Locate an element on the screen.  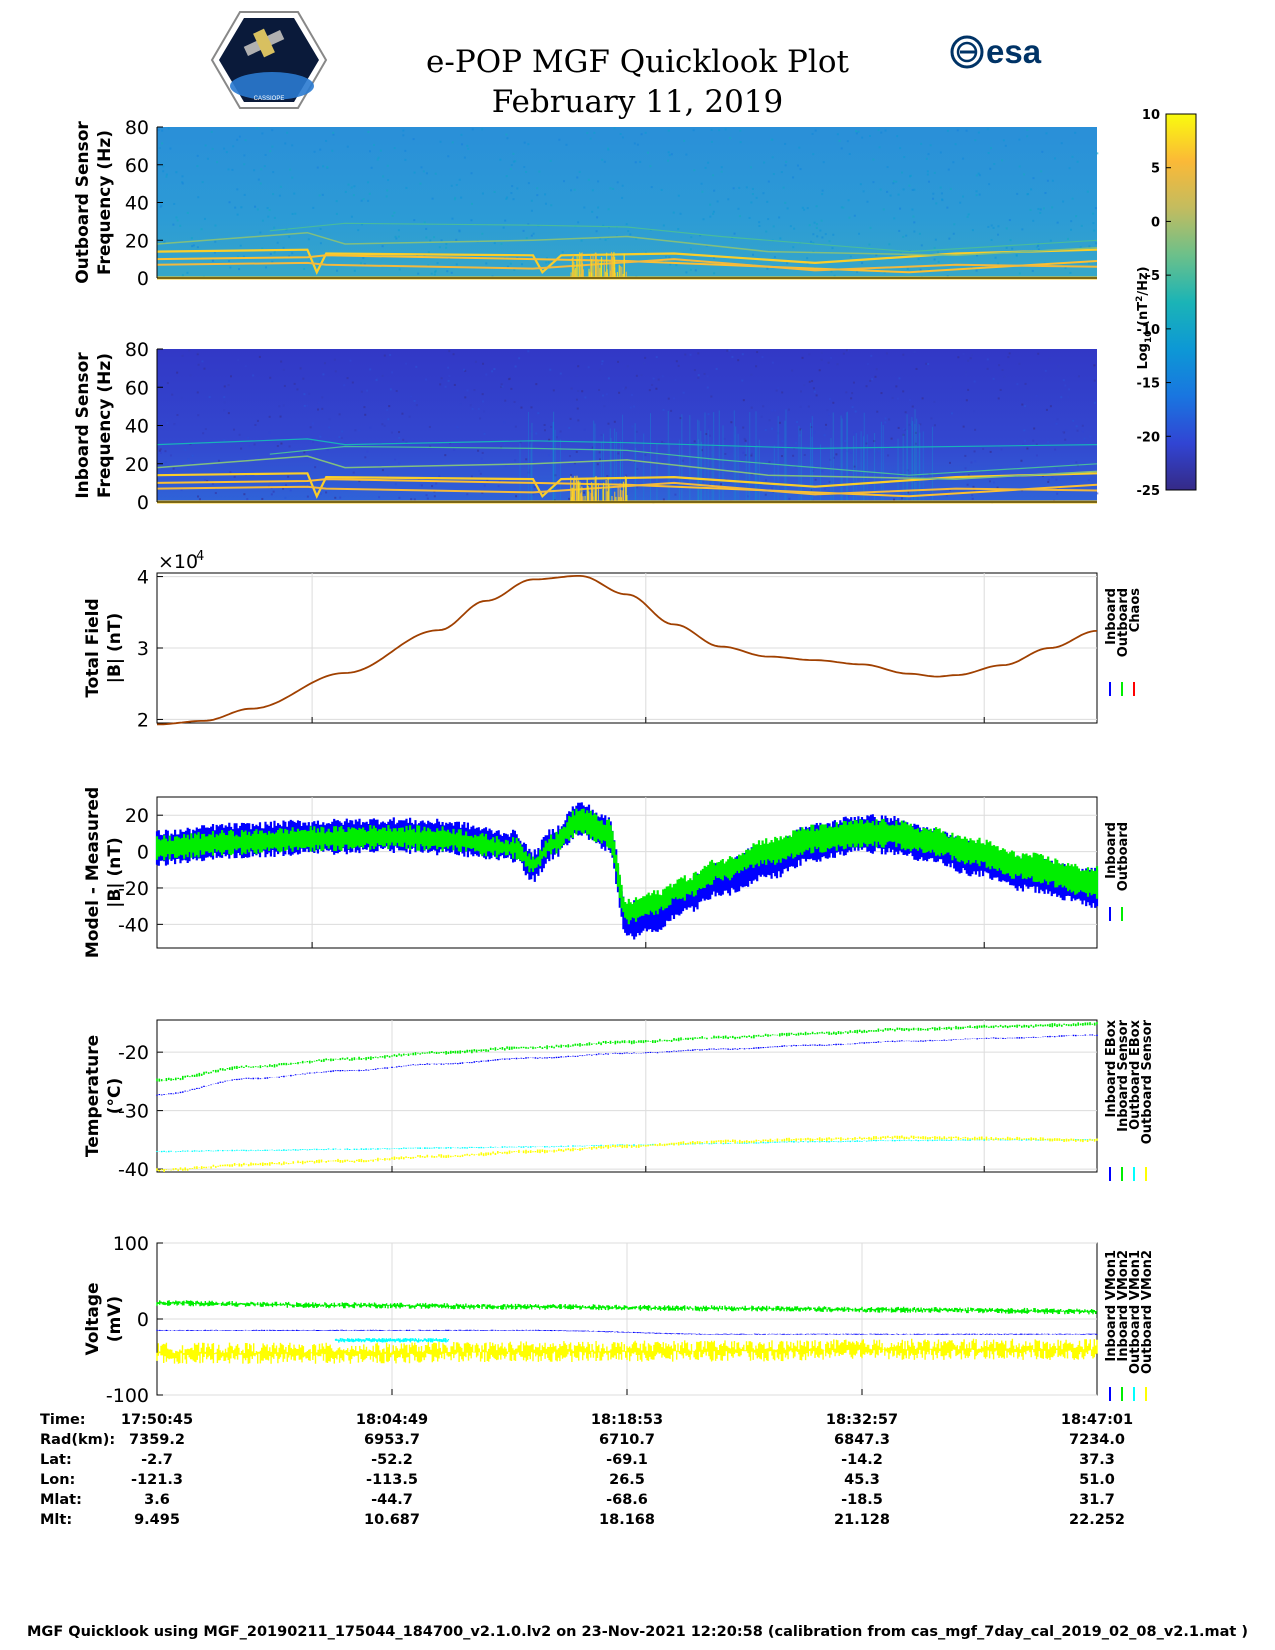
ephemeris-row-label: Lat: is located at coordinates (56, 1460).